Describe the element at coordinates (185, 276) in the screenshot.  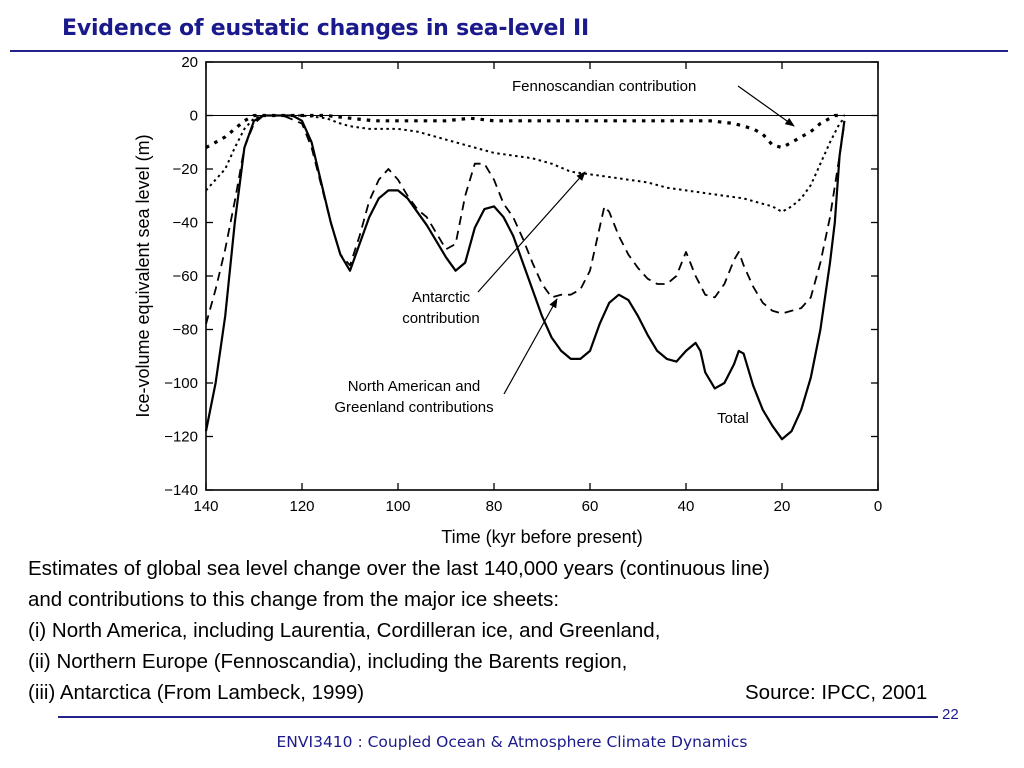
I see `y-tick-label: −60` at that location.